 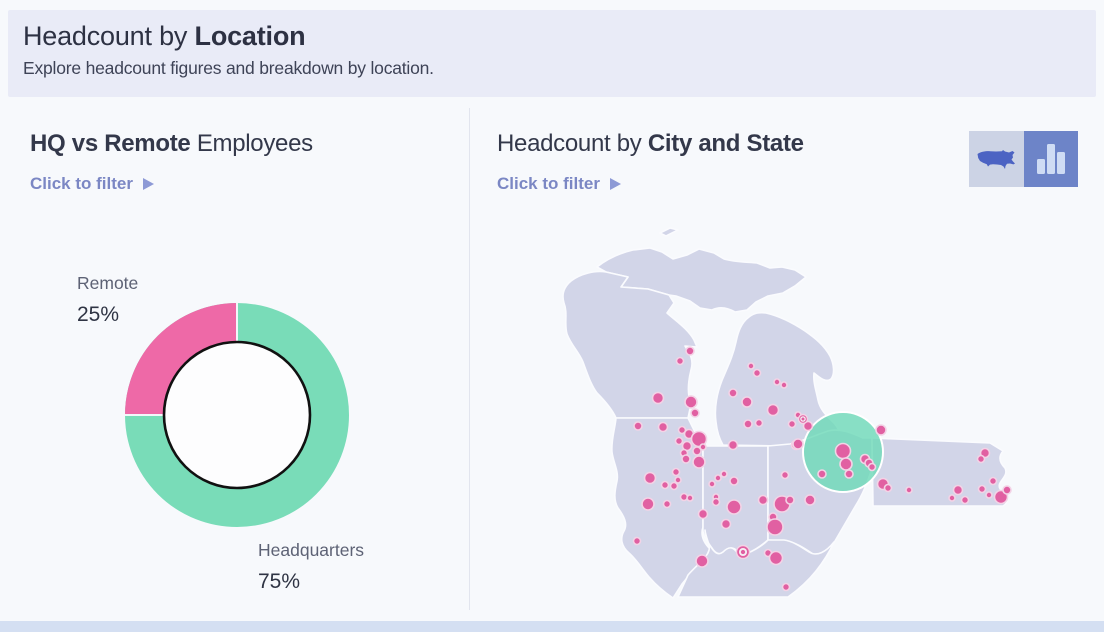 What do you see at coordinates (92, 184) in the screenshot?
I see `left-click-to-filter: Click to filter` at bounding box center [92, 184].